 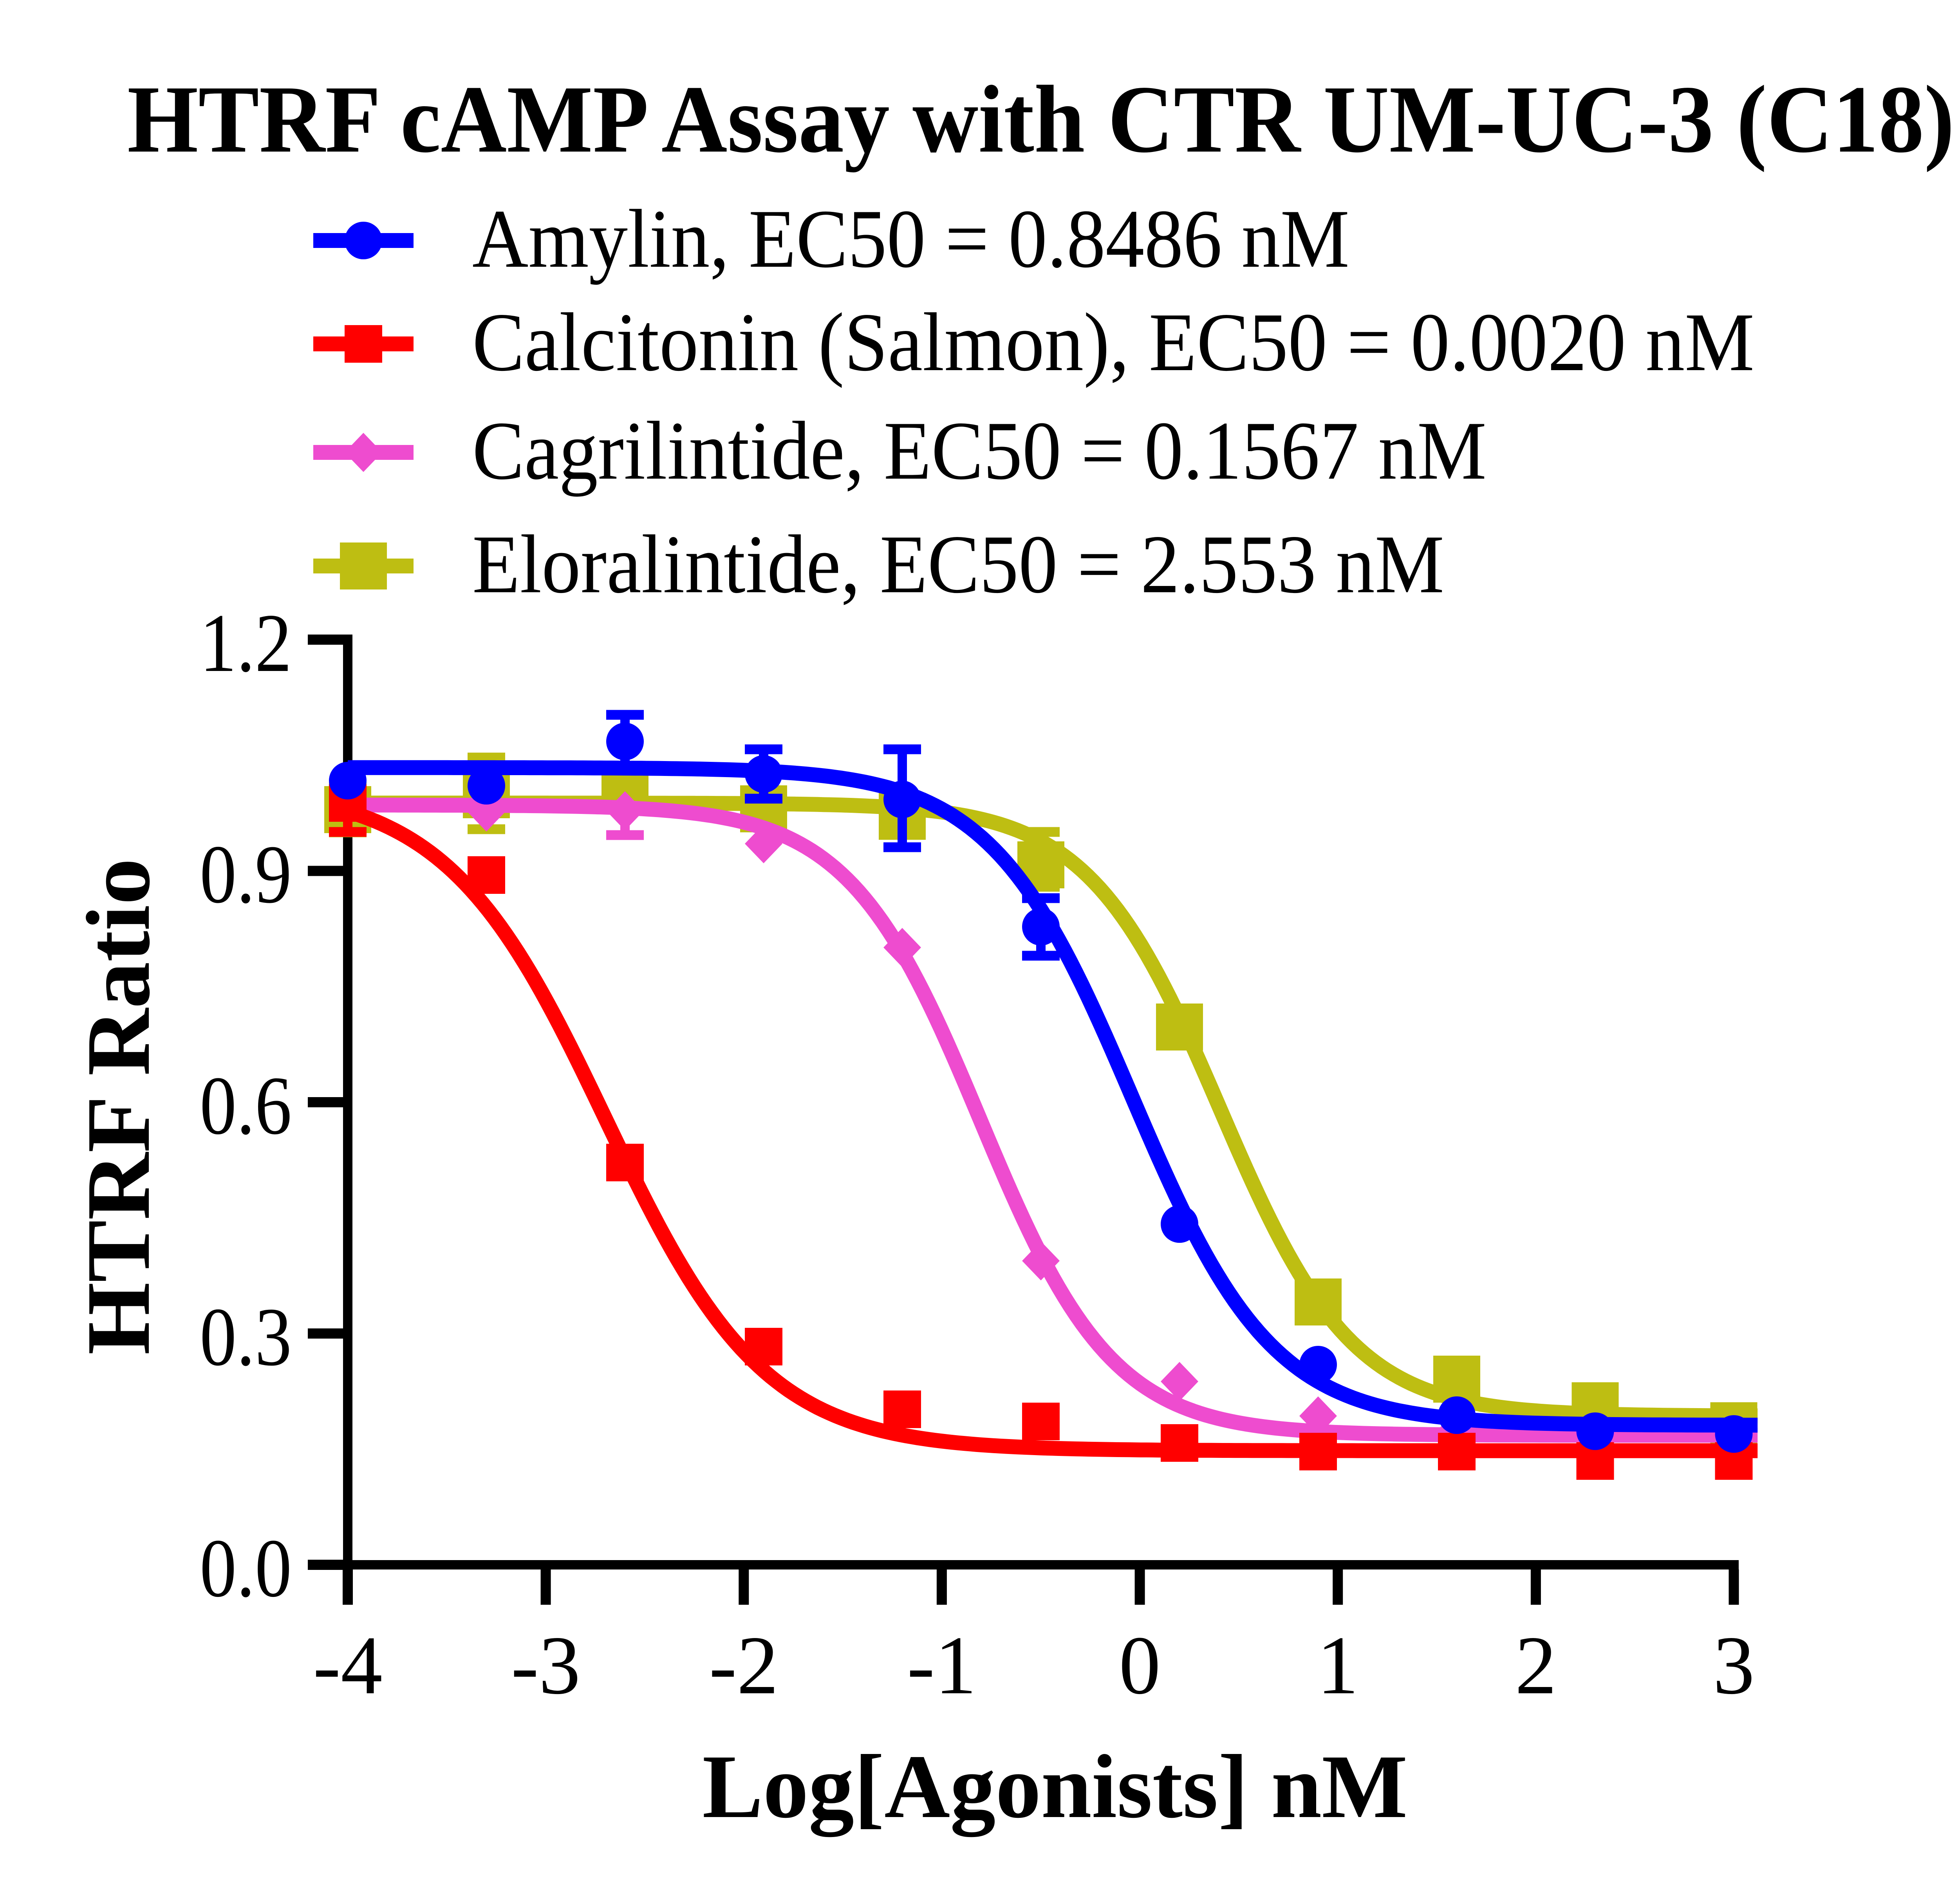 What do you see at coordinates (1041, 120) in the screenshot?
I see `svg-text:HTRF cAMP Assay with CTR UM-UC: HTRF cAMP Assay with CTR UM-UC-3 (C18)` at bounding box center [1041, 120].